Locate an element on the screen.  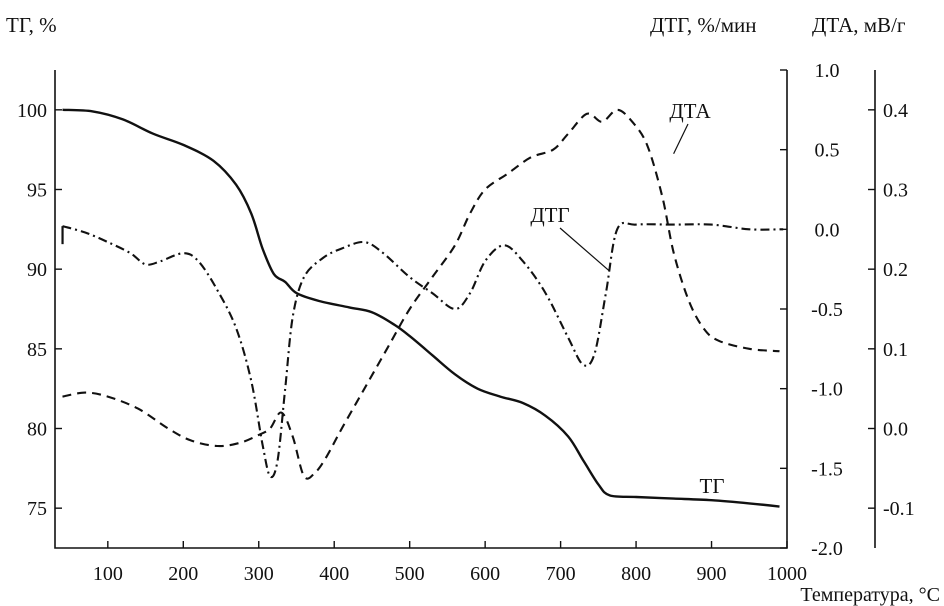
tg-tick-label: 90 is located at coordinates (37, 270).